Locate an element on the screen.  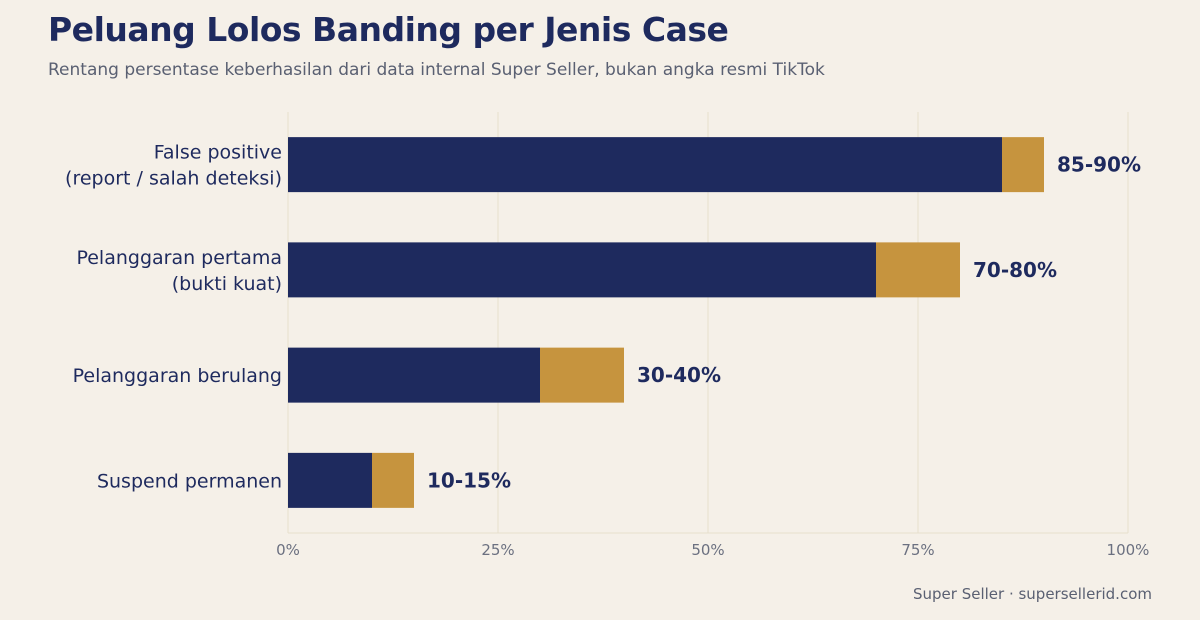
category-label-line: False positive is located at coordinates (218, 153).